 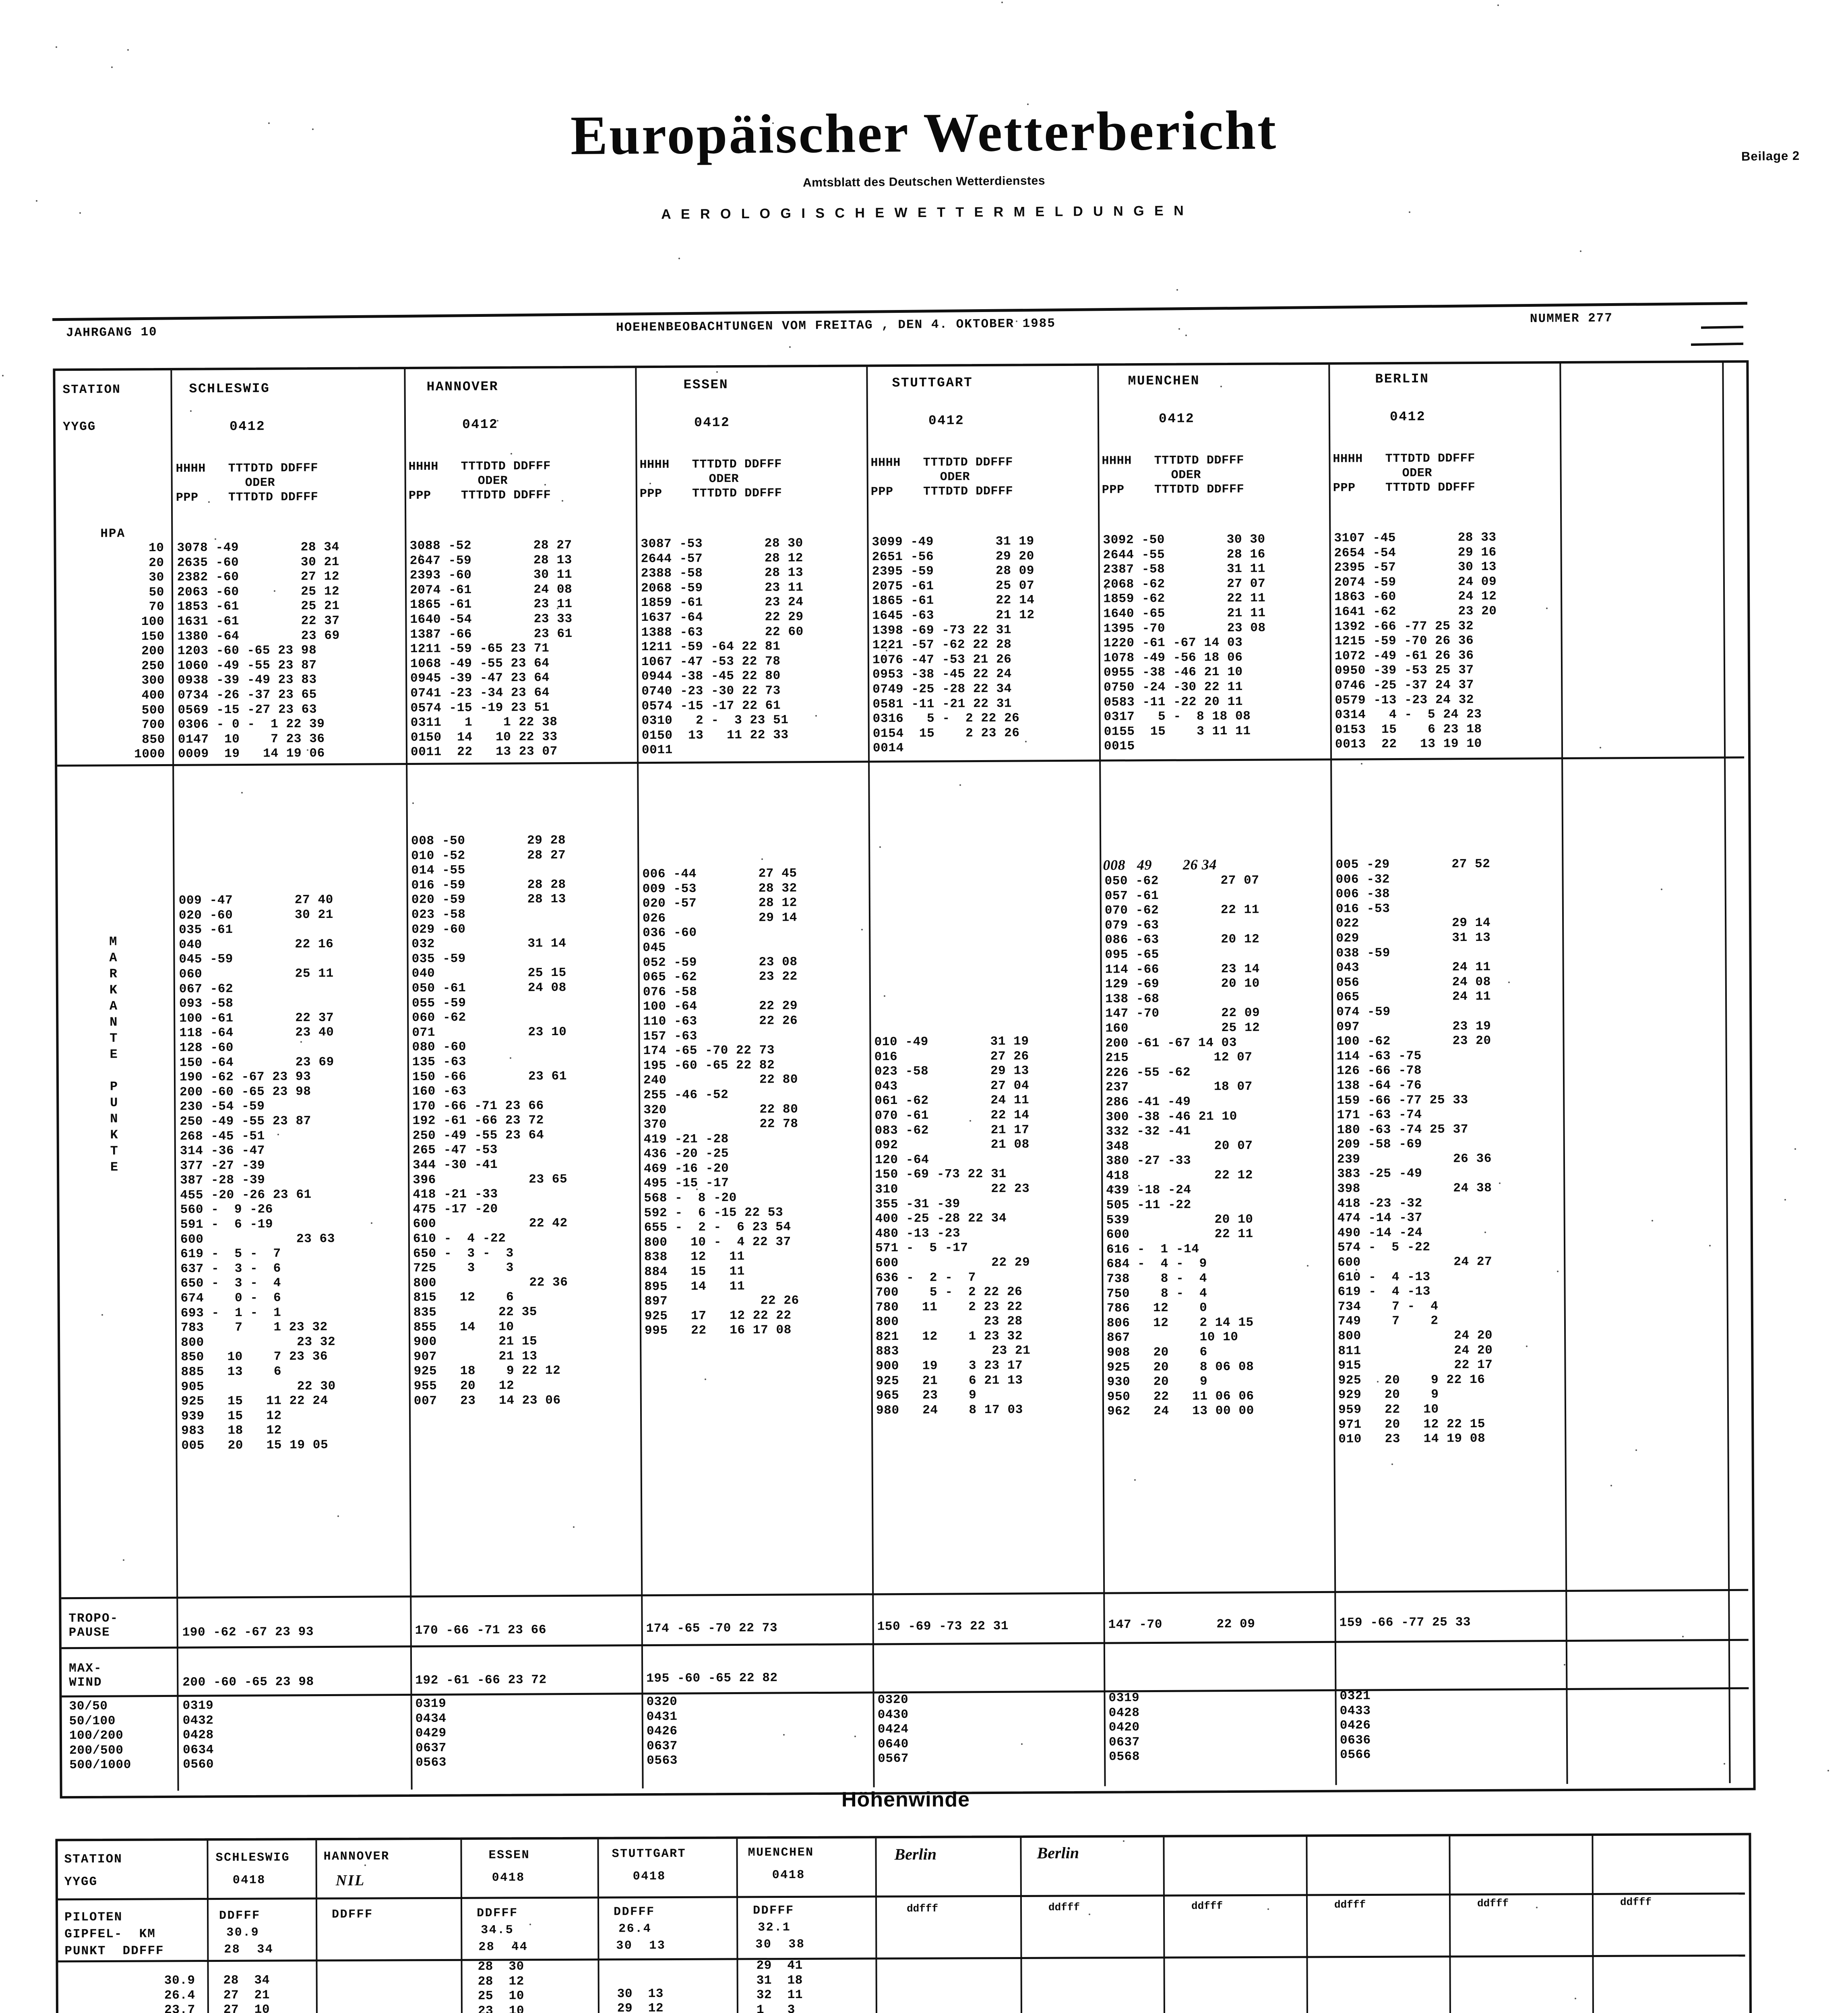 I want to click on hw-gipfel-muenchen: 32.1, so click(x=774, y=1927).